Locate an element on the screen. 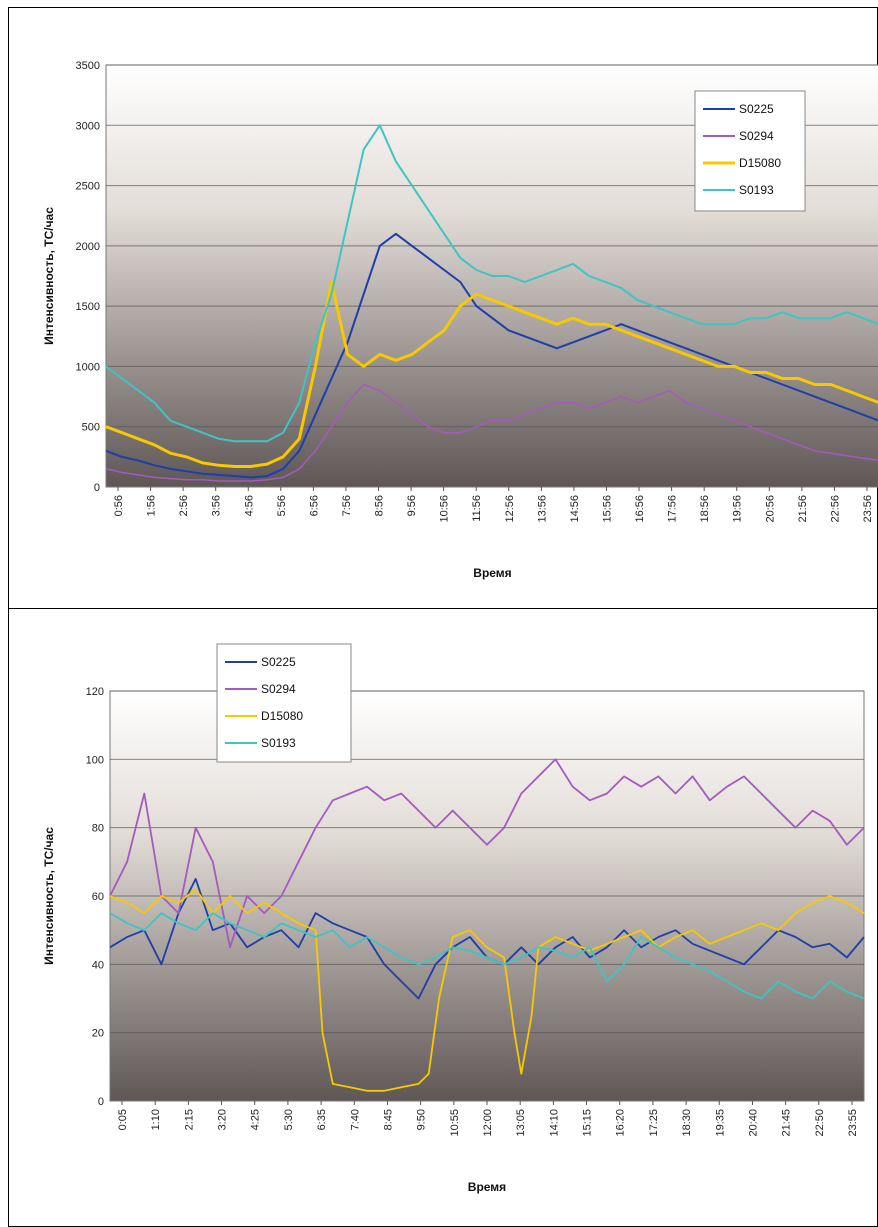 The height and width of the screenshot is (1227, 878). y-tick-label: 2500 is located at coordinates (88, 187).